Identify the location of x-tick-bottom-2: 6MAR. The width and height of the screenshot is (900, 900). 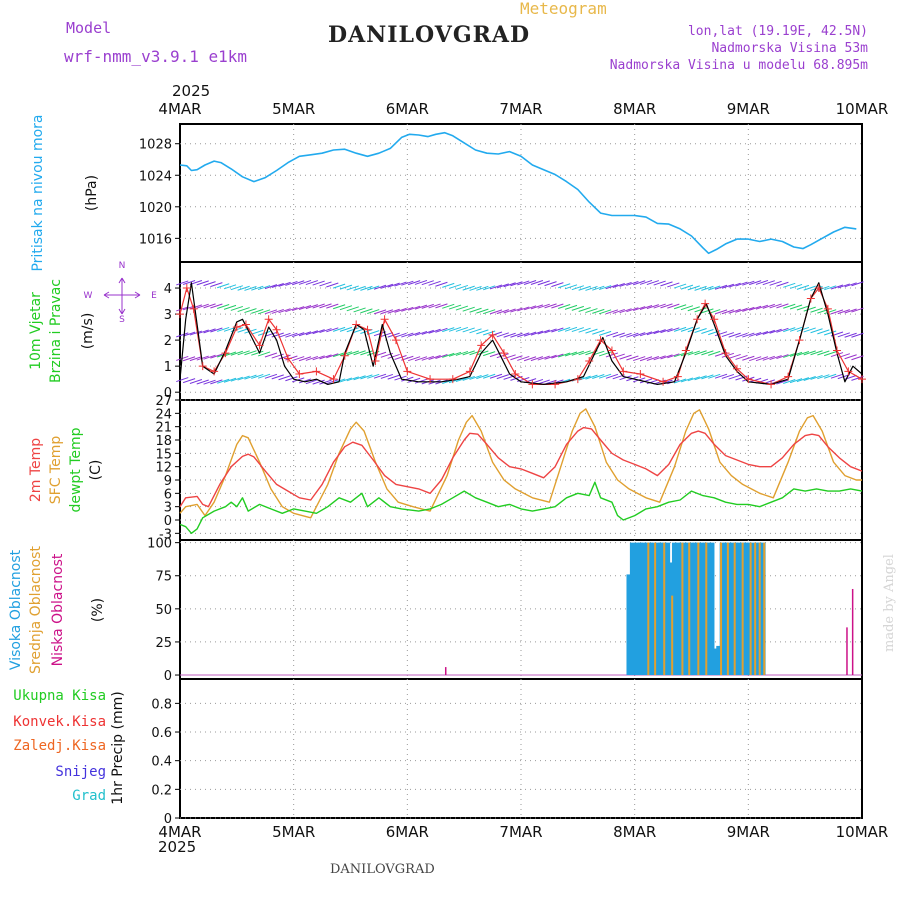
(407, 832).